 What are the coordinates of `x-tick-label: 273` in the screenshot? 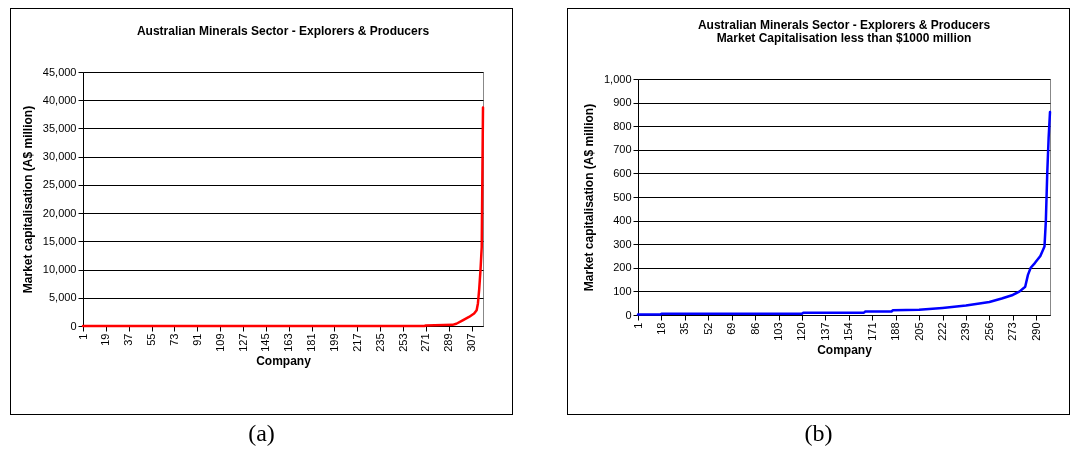 It's located at (1012, 331).